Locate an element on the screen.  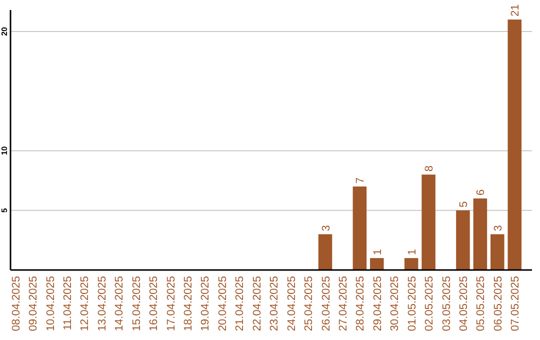
x-tick-label: 27.04.2025 is located at coordinates (343, 304).